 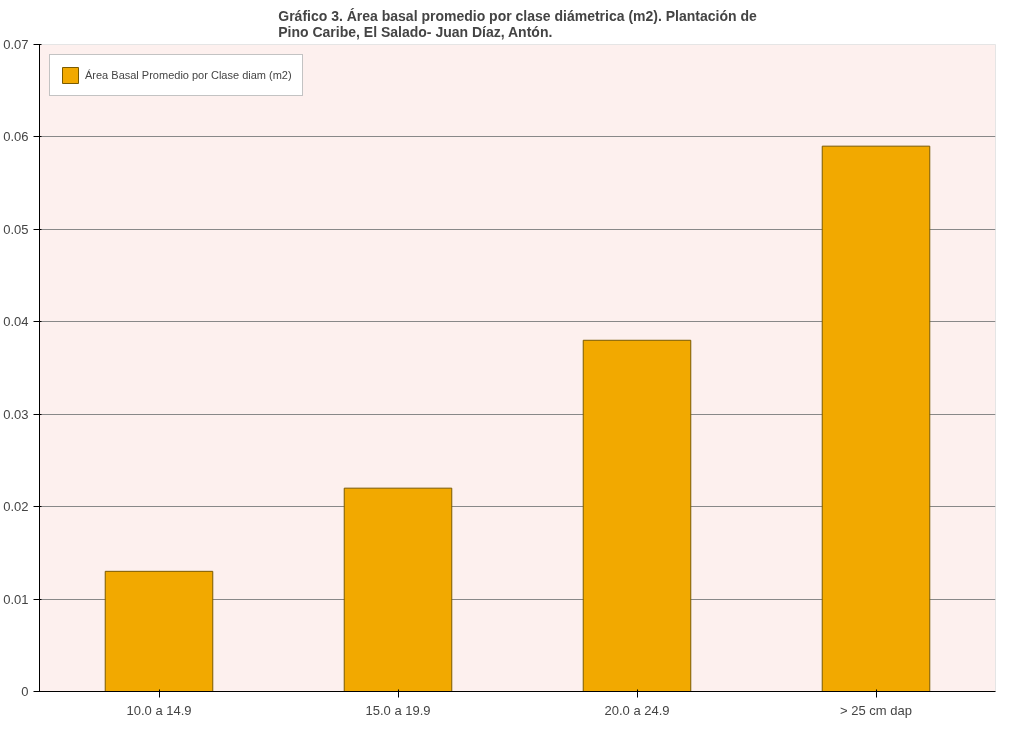 I want to click on x-tick-label: 15.0 a 19.9, so click(x=398, y=710).